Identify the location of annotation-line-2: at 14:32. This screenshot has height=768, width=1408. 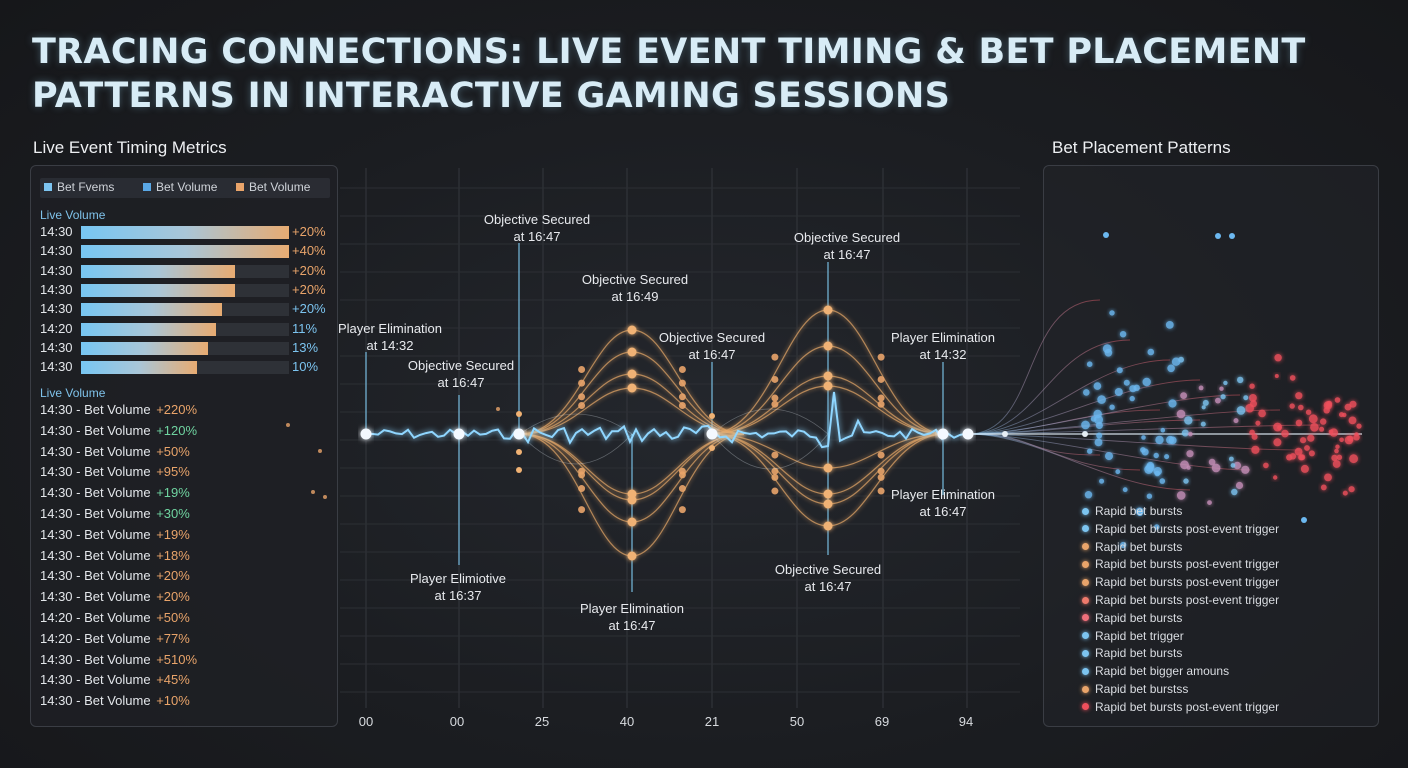
(390, 345).